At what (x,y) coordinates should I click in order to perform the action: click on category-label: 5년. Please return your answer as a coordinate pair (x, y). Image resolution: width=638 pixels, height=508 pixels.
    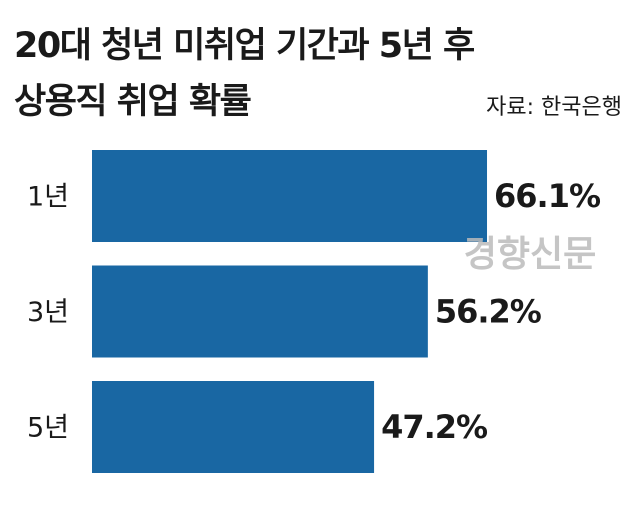
    Looking at the image, I should click on (48, 428).